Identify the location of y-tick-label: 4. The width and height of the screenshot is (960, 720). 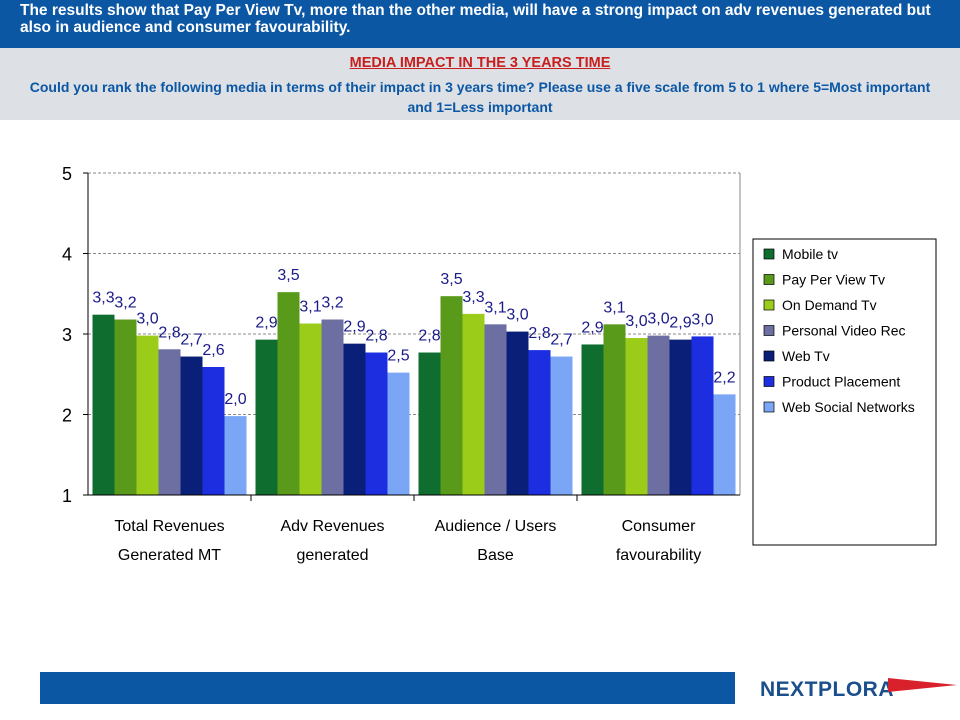
(67, 255).